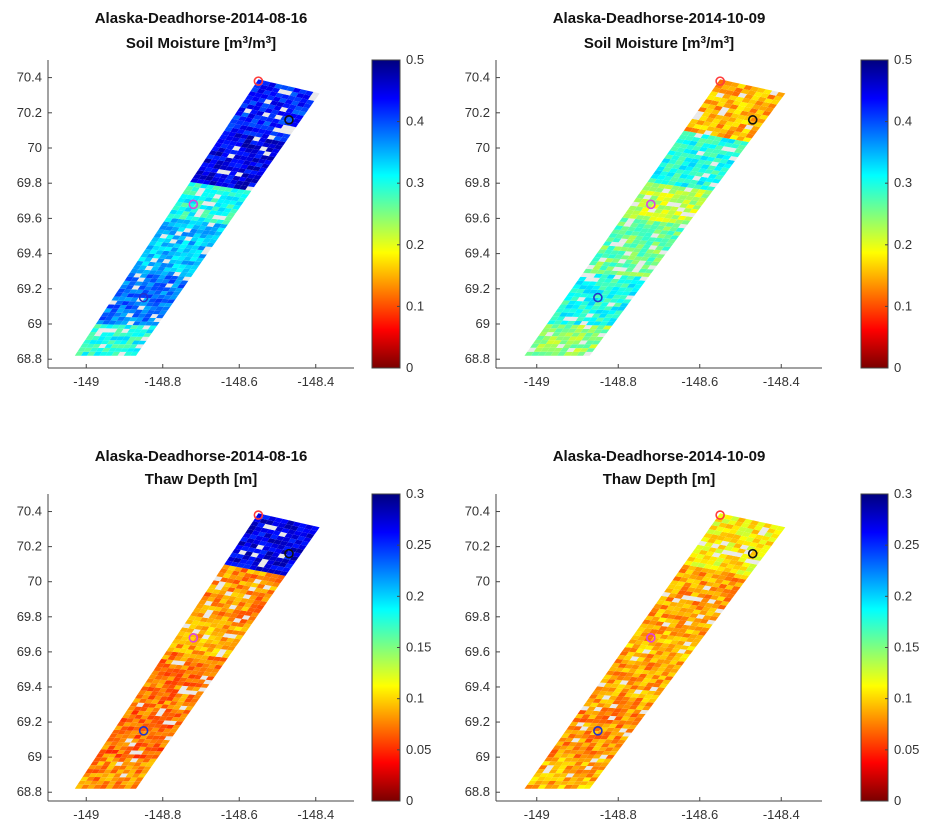 The height and width of the screenshot is (827, 925). I want to click on panel-title: Alaska-Deadhorse-2014-10-09, so click(659, 18).